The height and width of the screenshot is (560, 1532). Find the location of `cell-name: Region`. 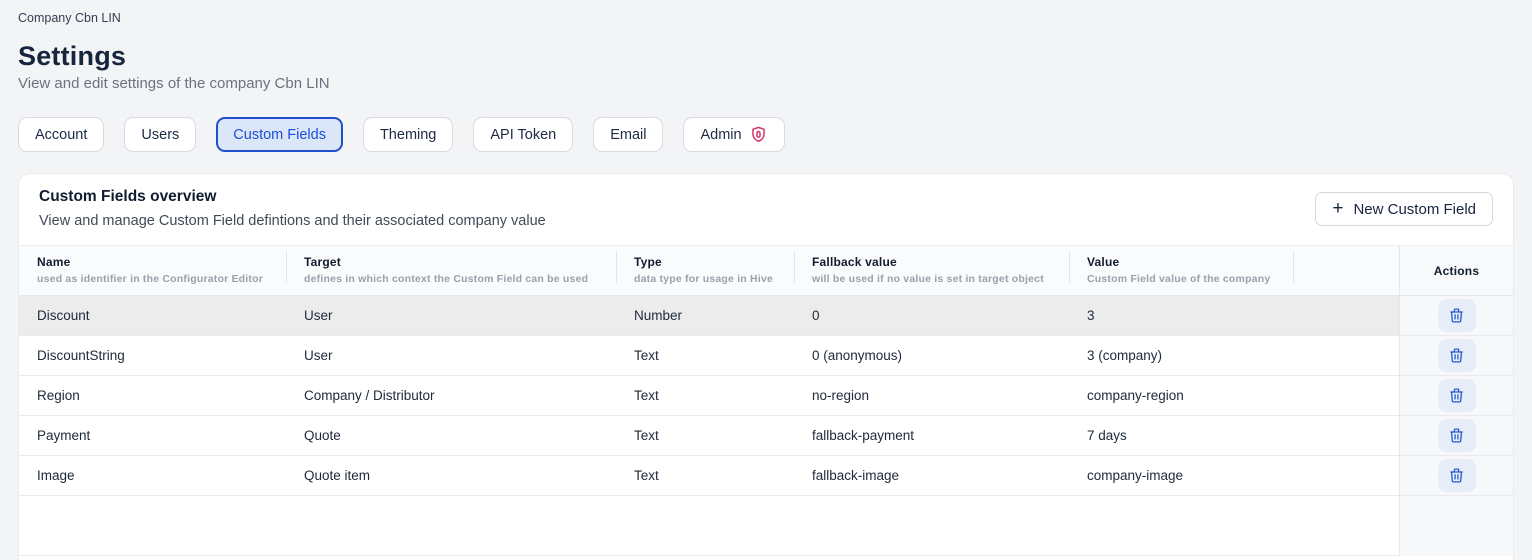

cell-name: Region is located at coordinates (58, 395).